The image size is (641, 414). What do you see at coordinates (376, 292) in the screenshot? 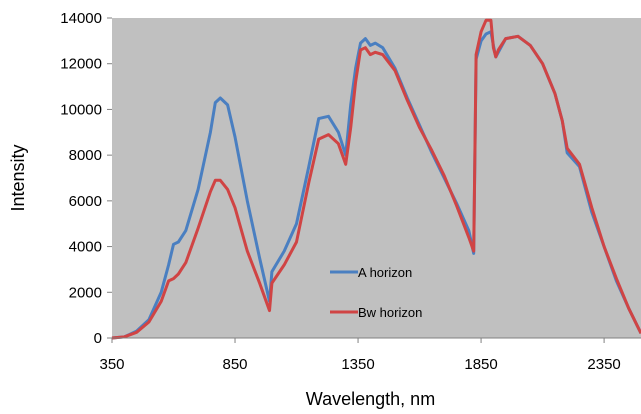
I see `legend: A horizon Bw horizon` at bounding box center [376, 292].